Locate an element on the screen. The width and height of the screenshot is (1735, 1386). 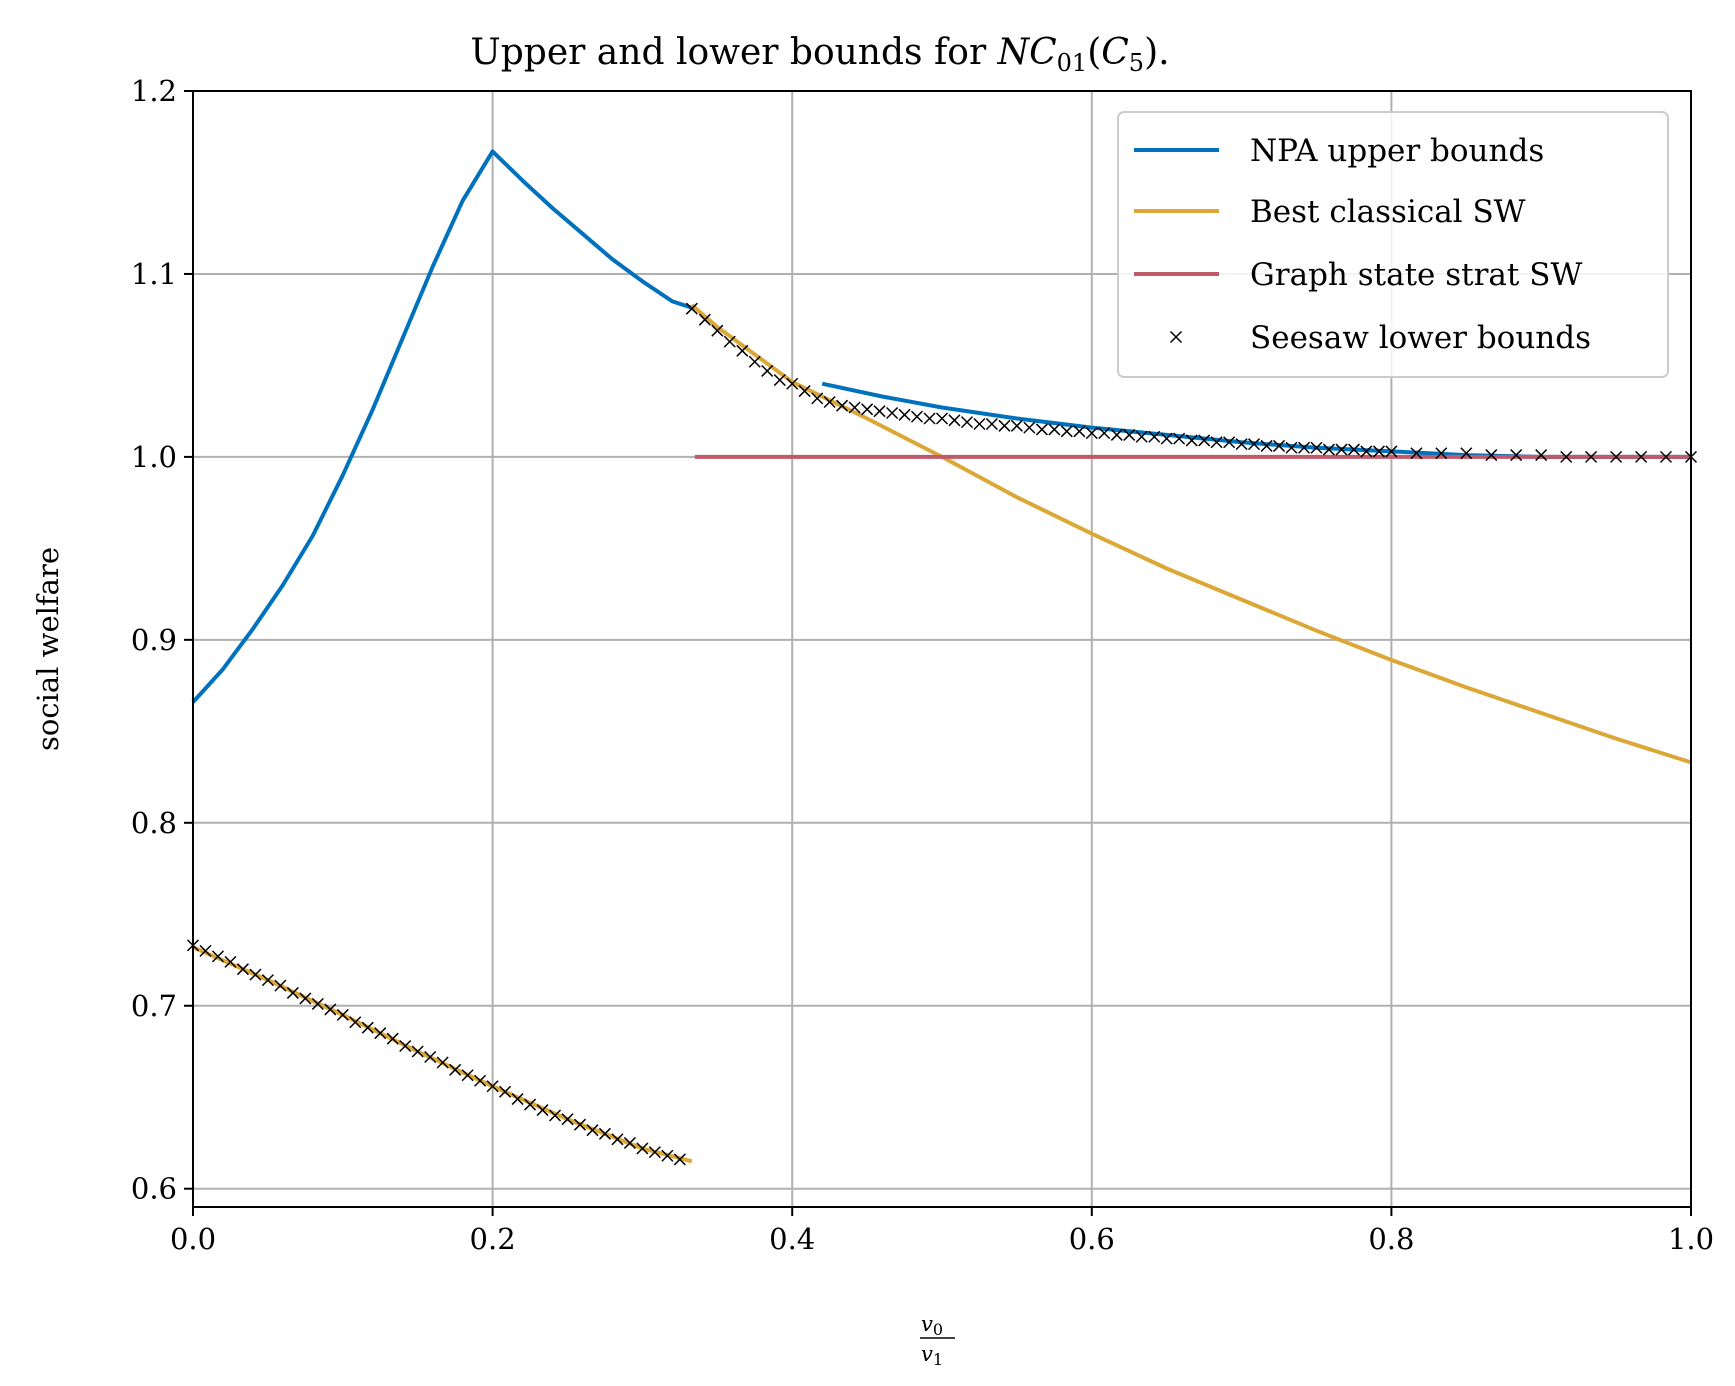
chart-title-math-c: C is located at coordinates (1115, 52).